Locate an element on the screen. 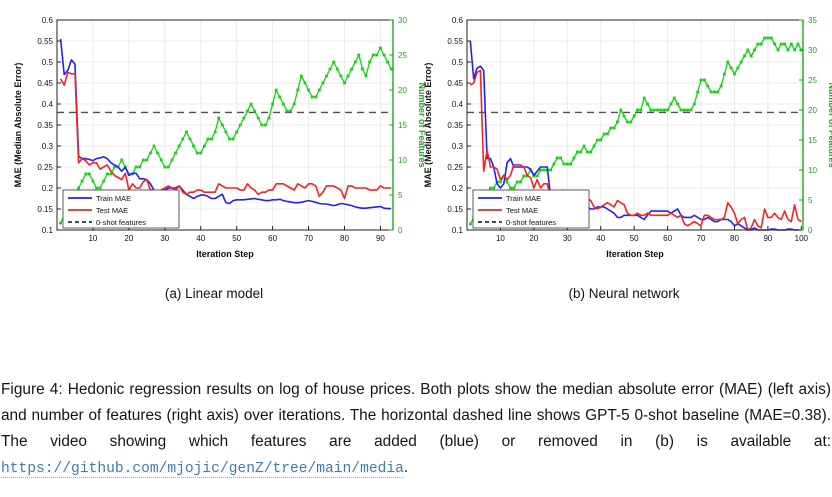  chart-text: 70 is located at coordinates (308, 238).